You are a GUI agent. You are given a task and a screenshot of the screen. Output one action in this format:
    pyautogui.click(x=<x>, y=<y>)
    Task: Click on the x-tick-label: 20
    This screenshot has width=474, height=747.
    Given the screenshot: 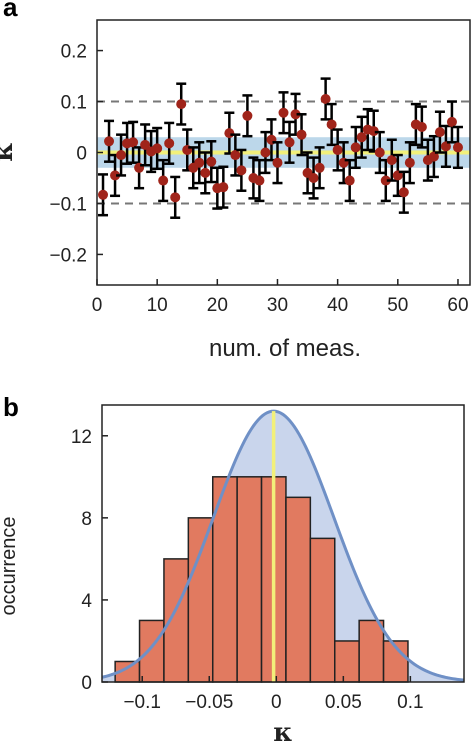 What is the action you would take?
    pyautogui.click(x=217, y=305)
    